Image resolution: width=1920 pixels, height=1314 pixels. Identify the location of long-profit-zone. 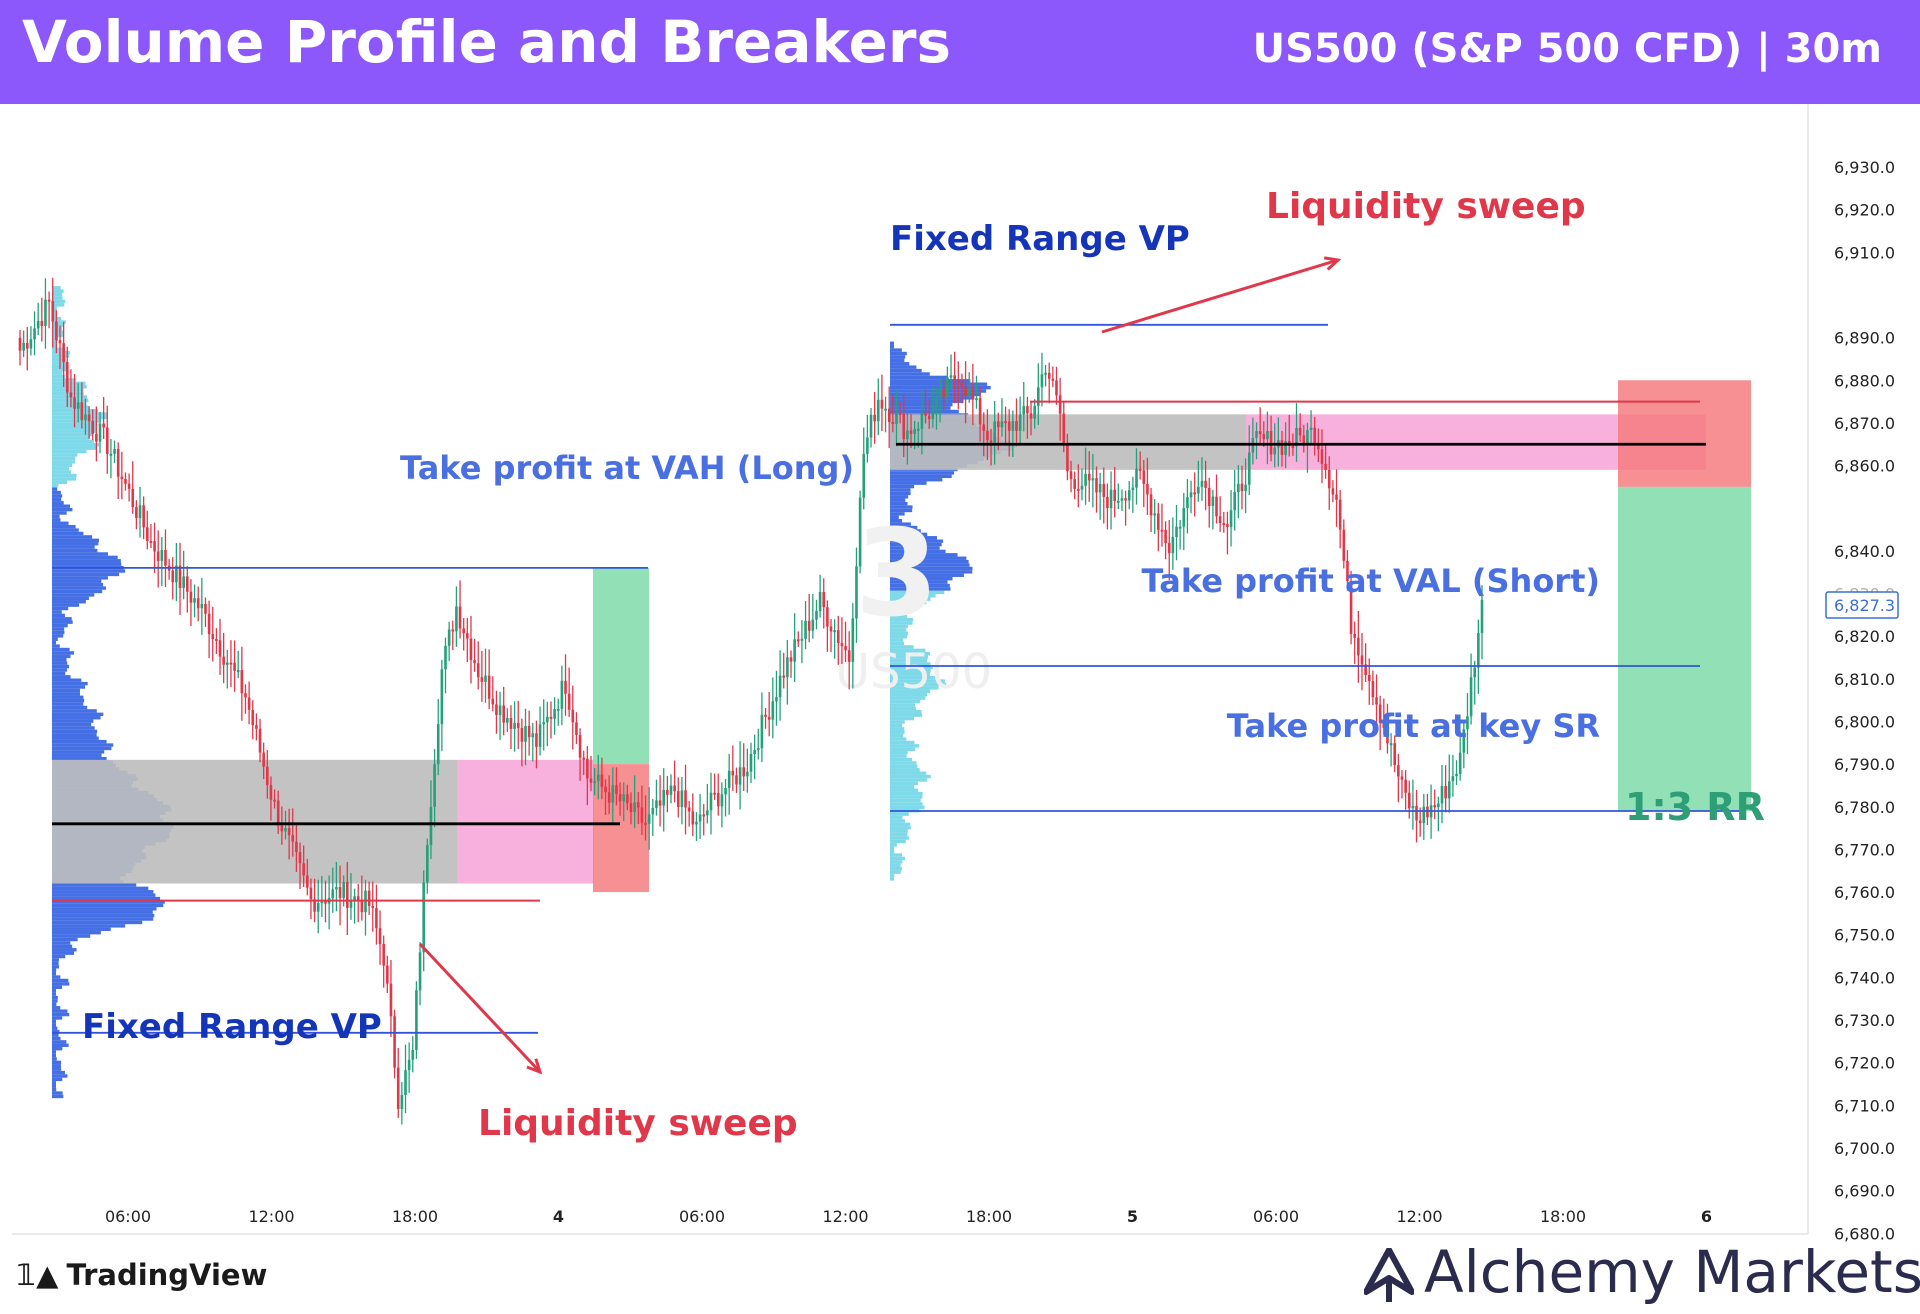
(621, 666).